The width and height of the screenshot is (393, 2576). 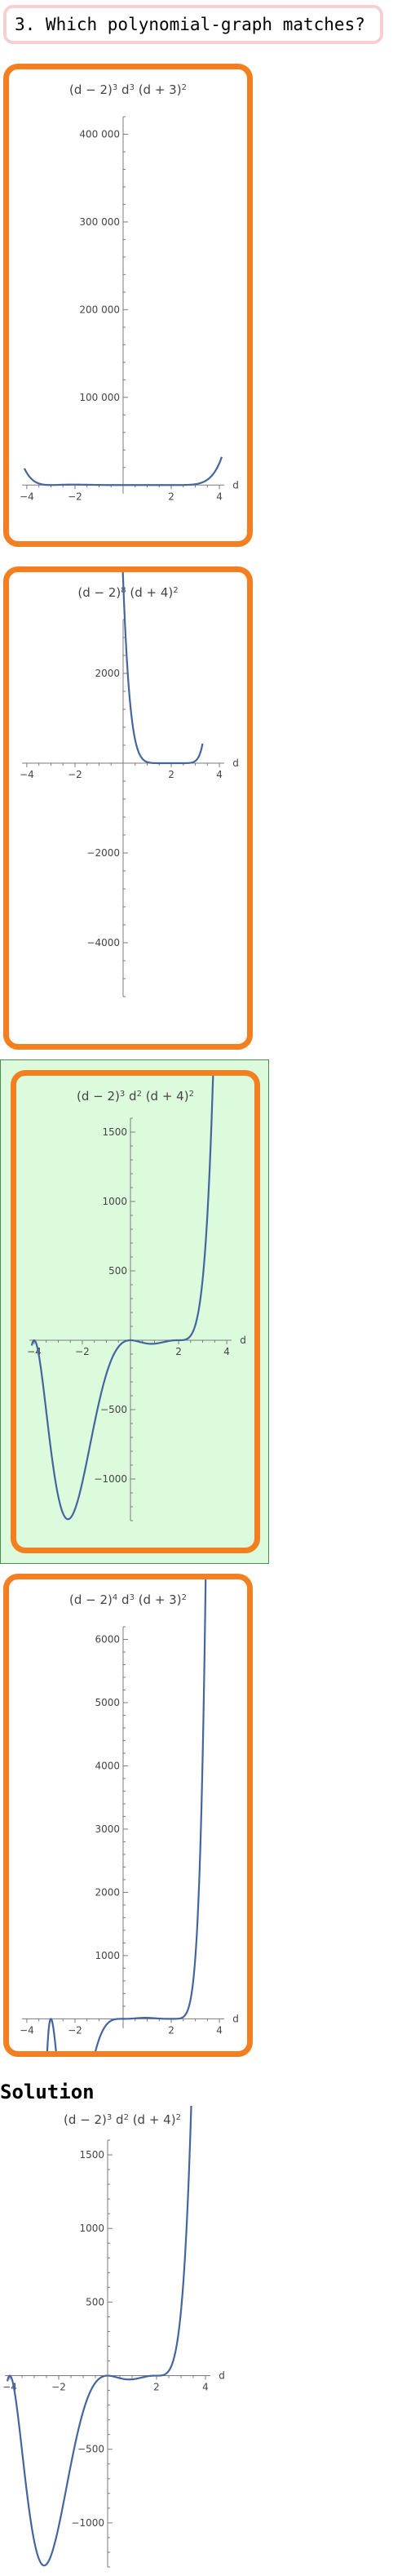 I want to click on option-c-y-tick-label: −1000, so click(x=110, y=1479).